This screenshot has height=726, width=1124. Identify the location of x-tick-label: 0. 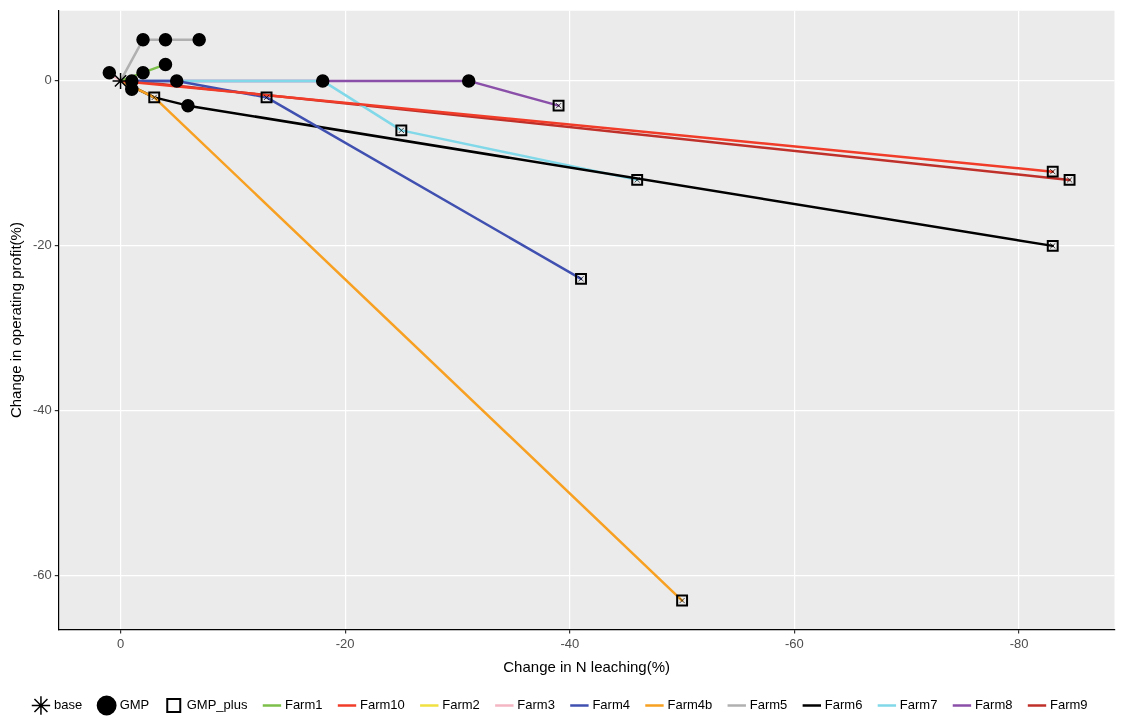
(120, 643).